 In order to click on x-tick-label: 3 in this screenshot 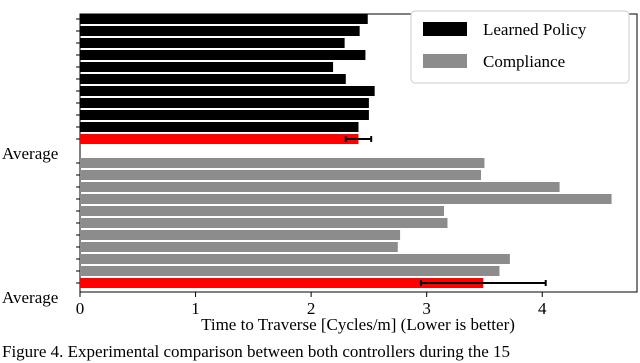, I will do `click(426, 308)`.